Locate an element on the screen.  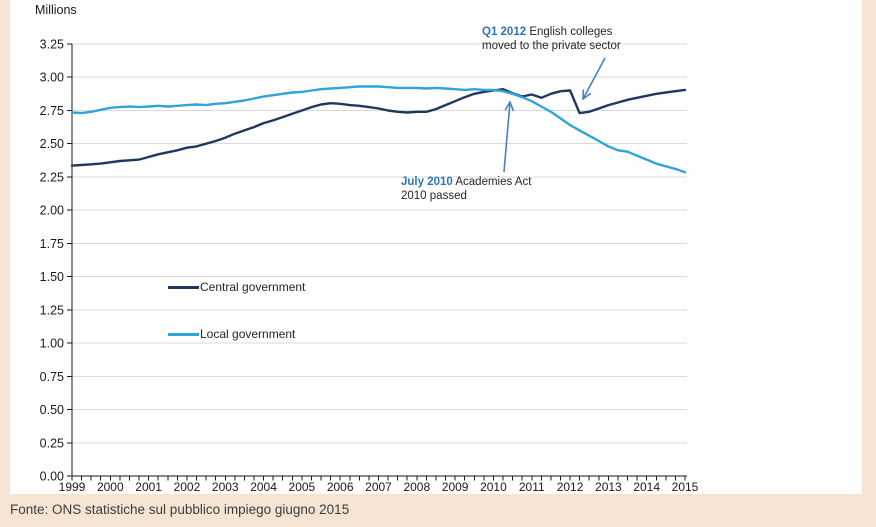
x-tick-label: 2015 is located at coordinates (685, 487).